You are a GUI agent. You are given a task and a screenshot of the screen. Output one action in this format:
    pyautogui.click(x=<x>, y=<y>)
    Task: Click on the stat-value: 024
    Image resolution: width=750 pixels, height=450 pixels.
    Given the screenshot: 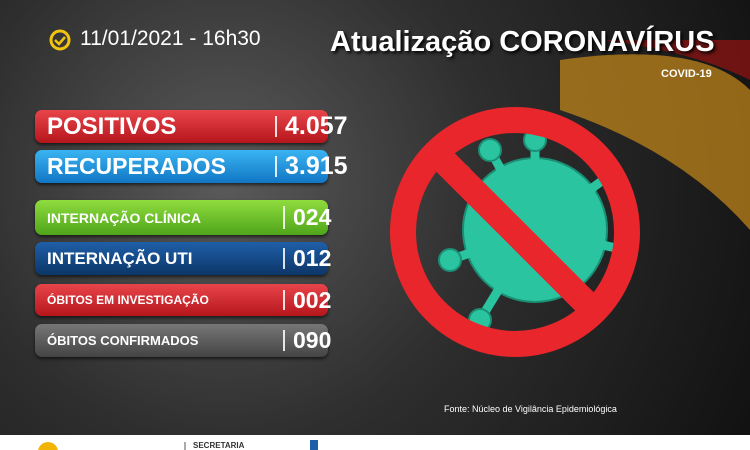 What is the action you would take?
    pyautogui.click(x=312, y=217)
    